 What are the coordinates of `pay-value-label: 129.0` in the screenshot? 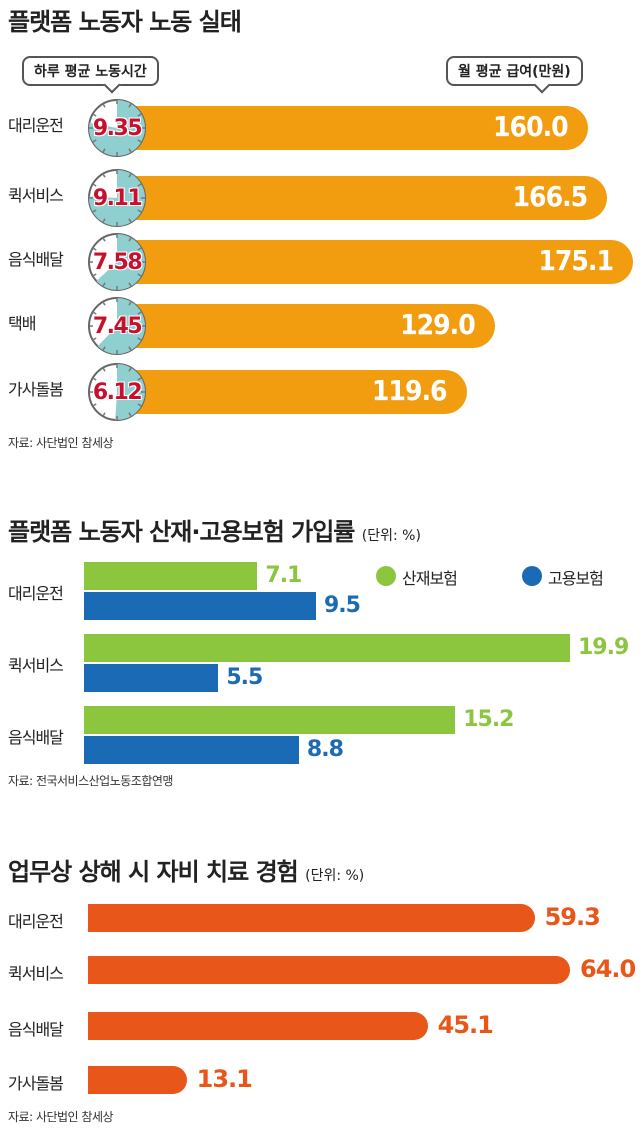 It's located at (438, 324).